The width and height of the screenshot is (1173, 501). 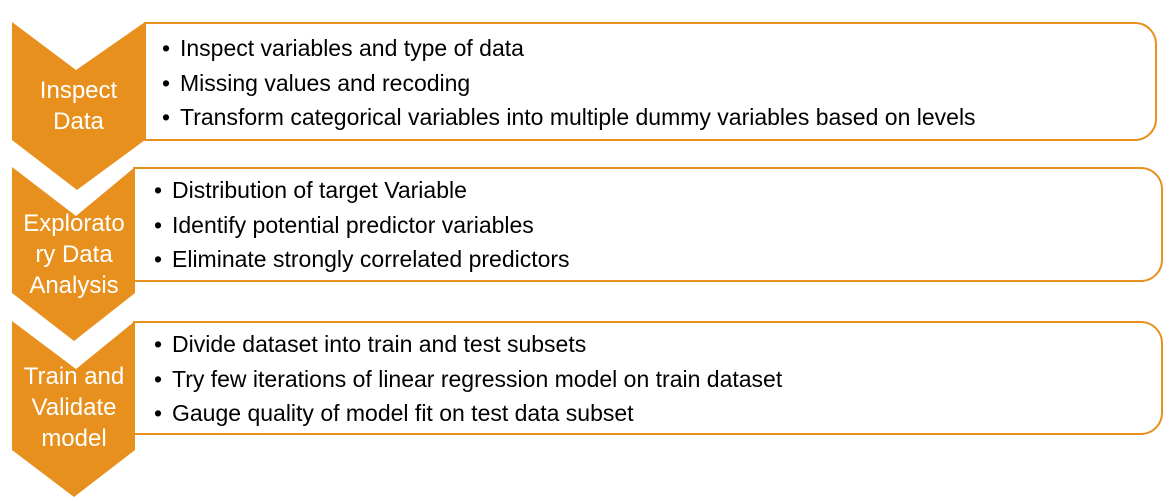 I want to click on step-3-chevron, so click(x=73, y=409).